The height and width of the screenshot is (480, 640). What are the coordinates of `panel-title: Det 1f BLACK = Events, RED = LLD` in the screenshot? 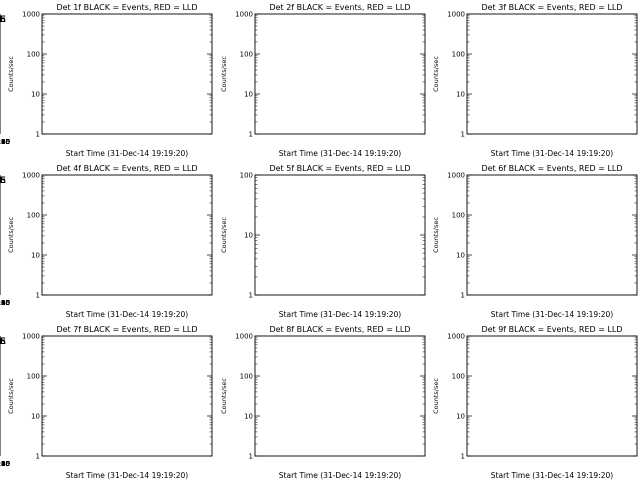 It's located at (126, 7).